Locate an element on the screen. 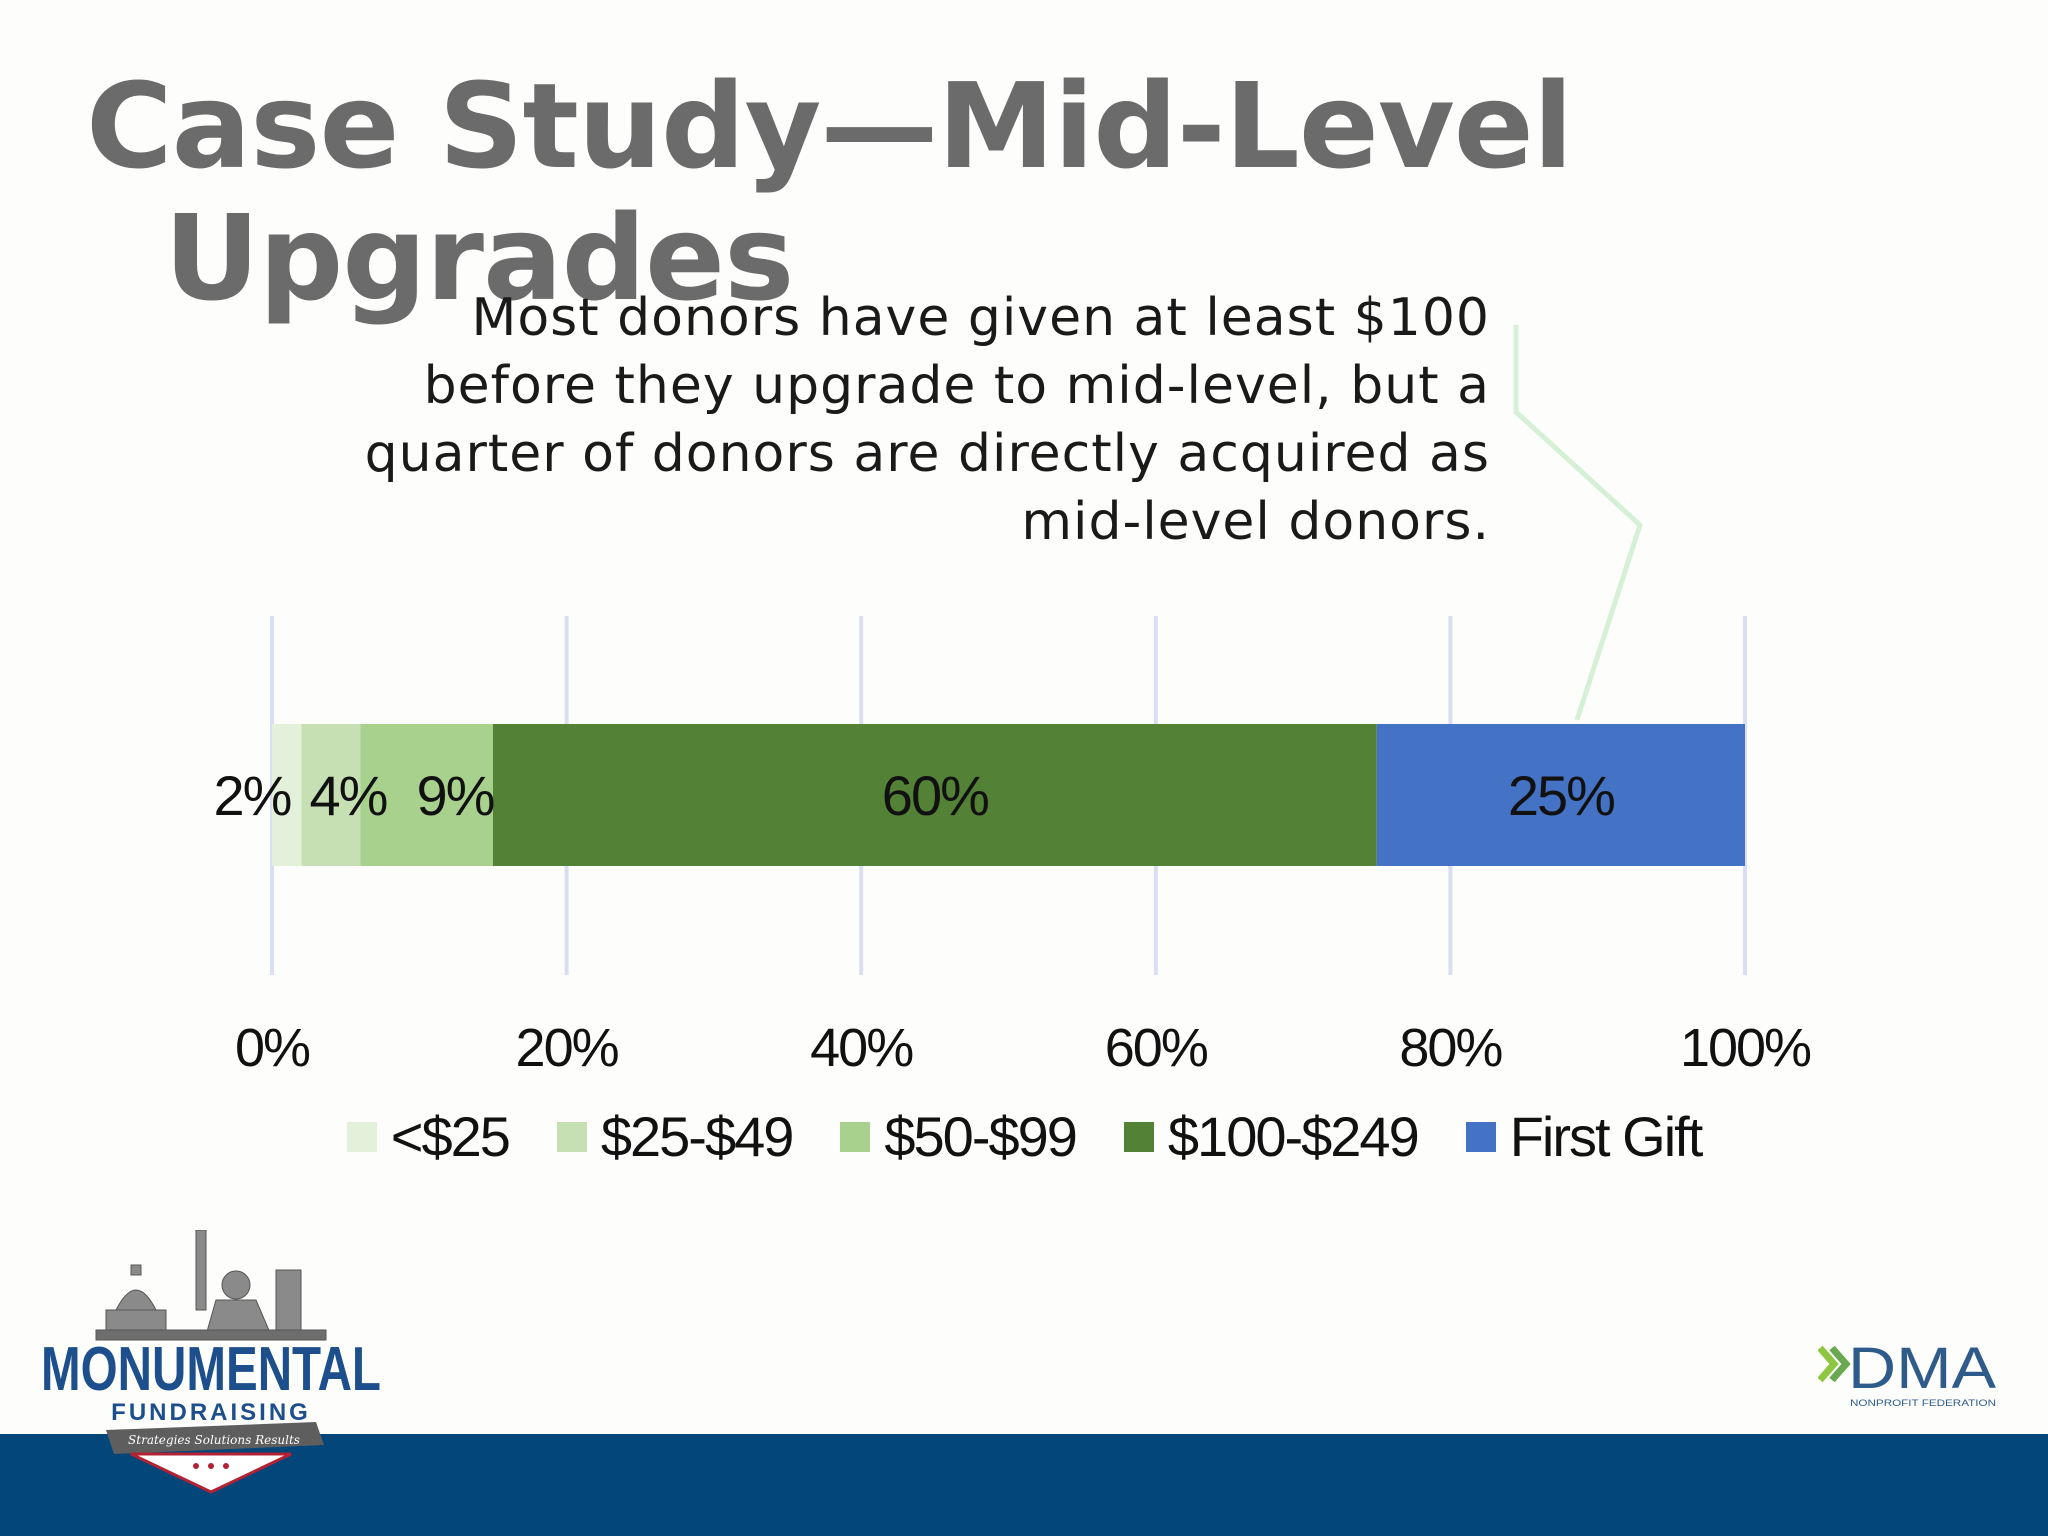 This screenshot has height=1536, width=2048. data-label: 25% is located at coordinates (1561, 795).